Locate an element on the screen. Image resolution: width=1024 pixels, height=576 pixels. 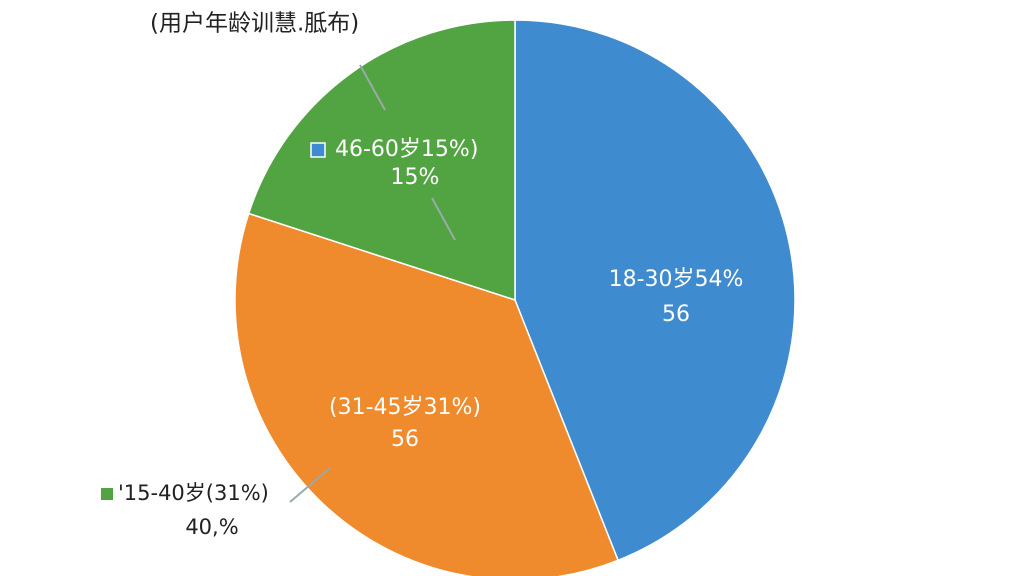
slice-label: 46-60岁15%) is located at coordinates (406, 149).